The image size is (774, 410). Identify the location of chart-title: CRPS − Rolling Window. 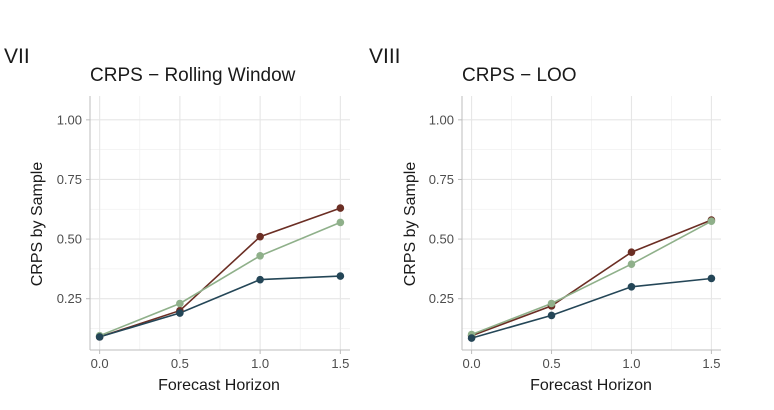
(193, 75).